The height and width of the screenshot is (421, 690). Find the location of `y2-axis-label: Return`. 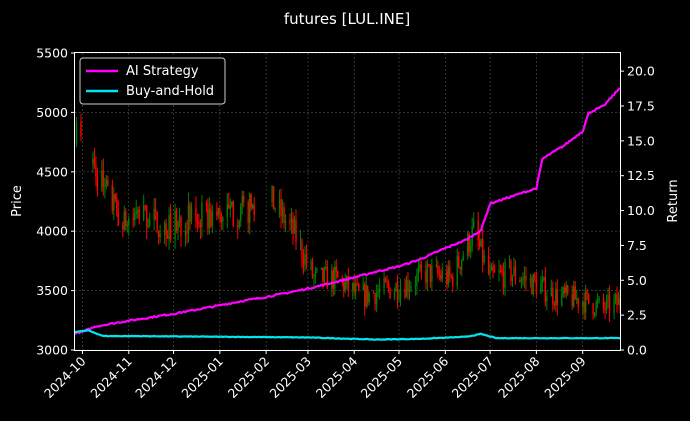

y2-axis-label: Return is located at coordinates (673, 200).